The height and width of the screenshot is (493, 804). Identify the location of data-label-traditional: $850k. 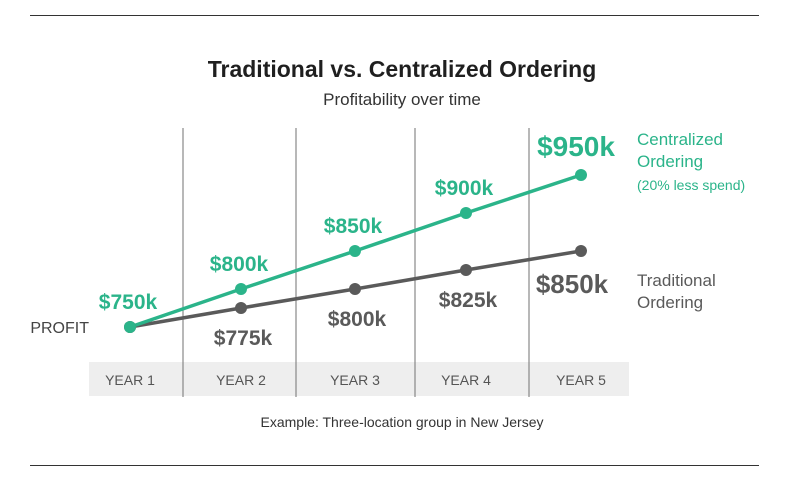
(572, 284).